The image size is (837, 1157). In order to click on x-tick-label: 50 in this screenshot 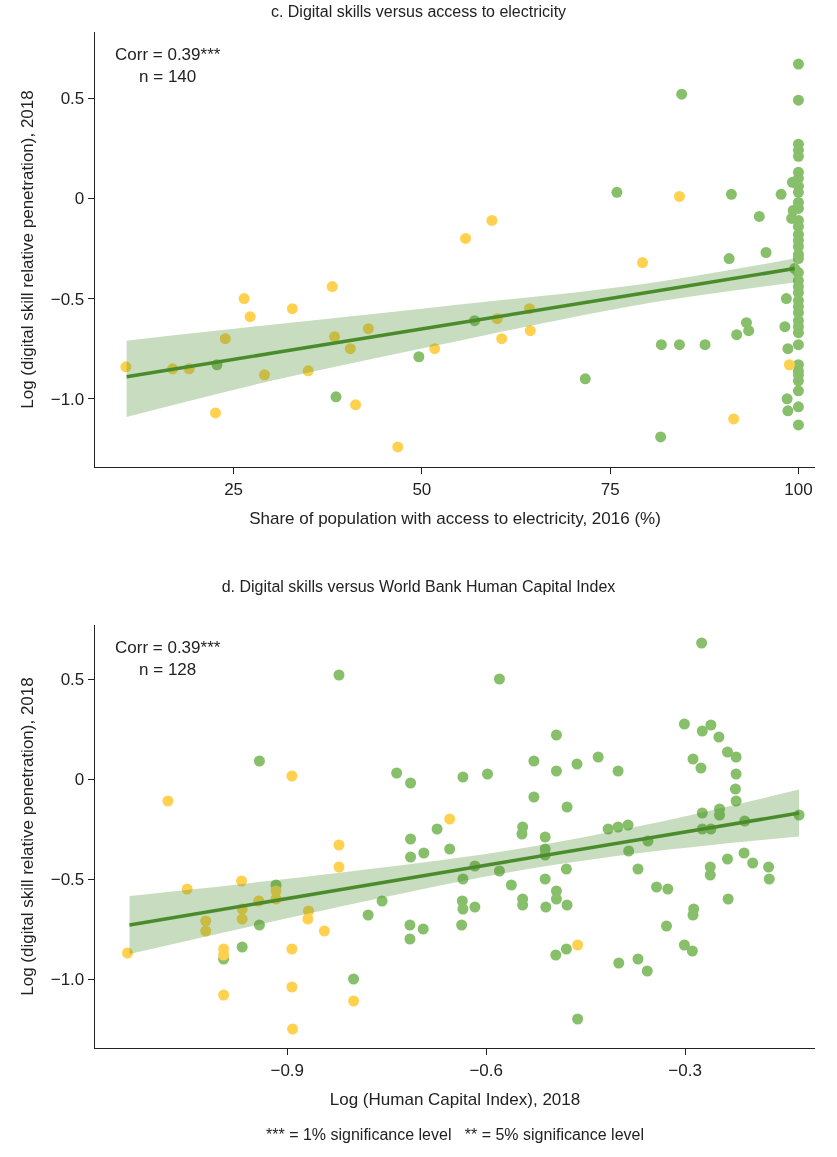, I will do `click(422, 489)`.